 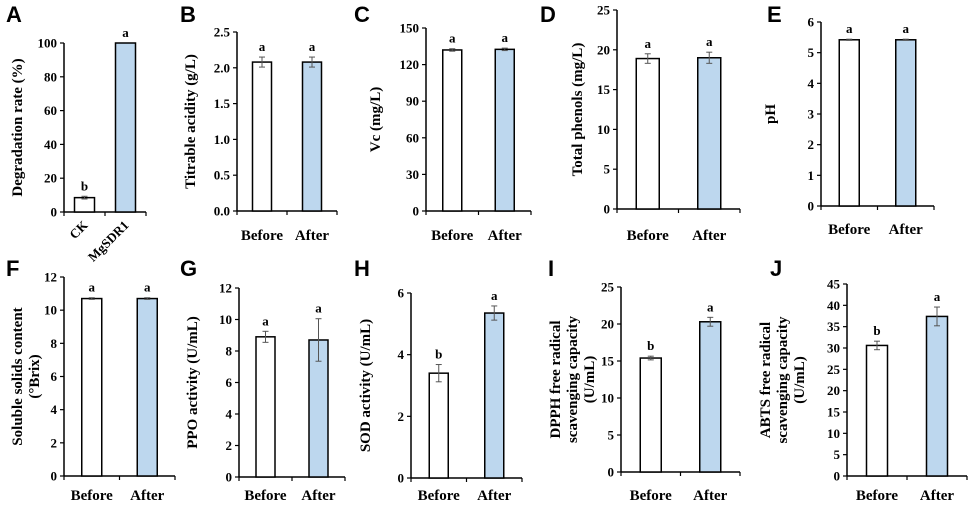 What do you see at coordinates (410, 28) in the screenshot?
I see `y-tick-label: 150` at bounding box center [410, 28].